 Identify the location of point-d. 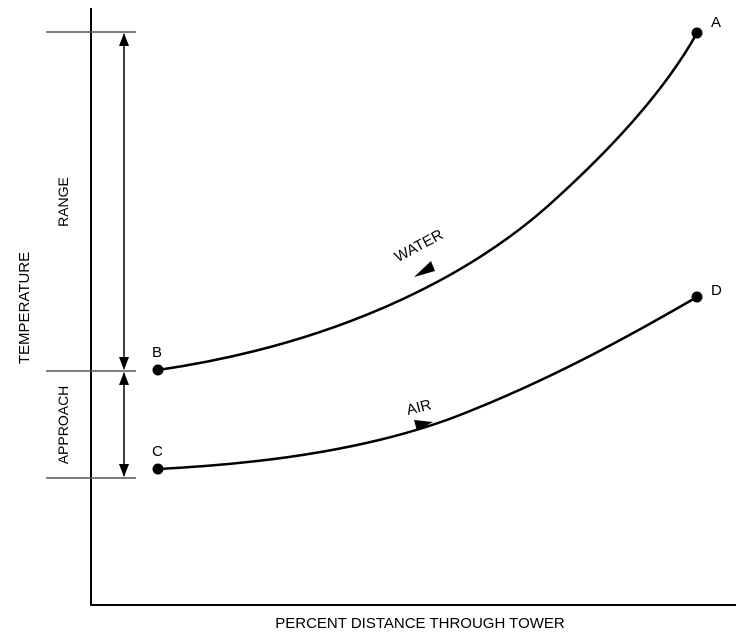
(697, 297).